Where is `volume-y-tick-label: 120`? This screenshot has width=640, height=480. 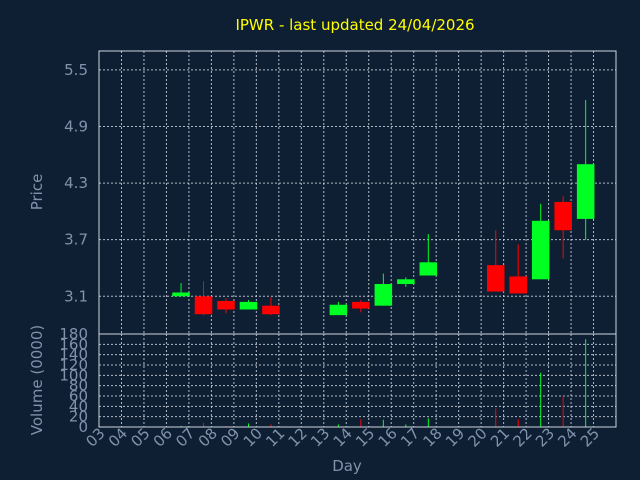 volume-y-tick-label: 120 is located at coordinates (73, 365).